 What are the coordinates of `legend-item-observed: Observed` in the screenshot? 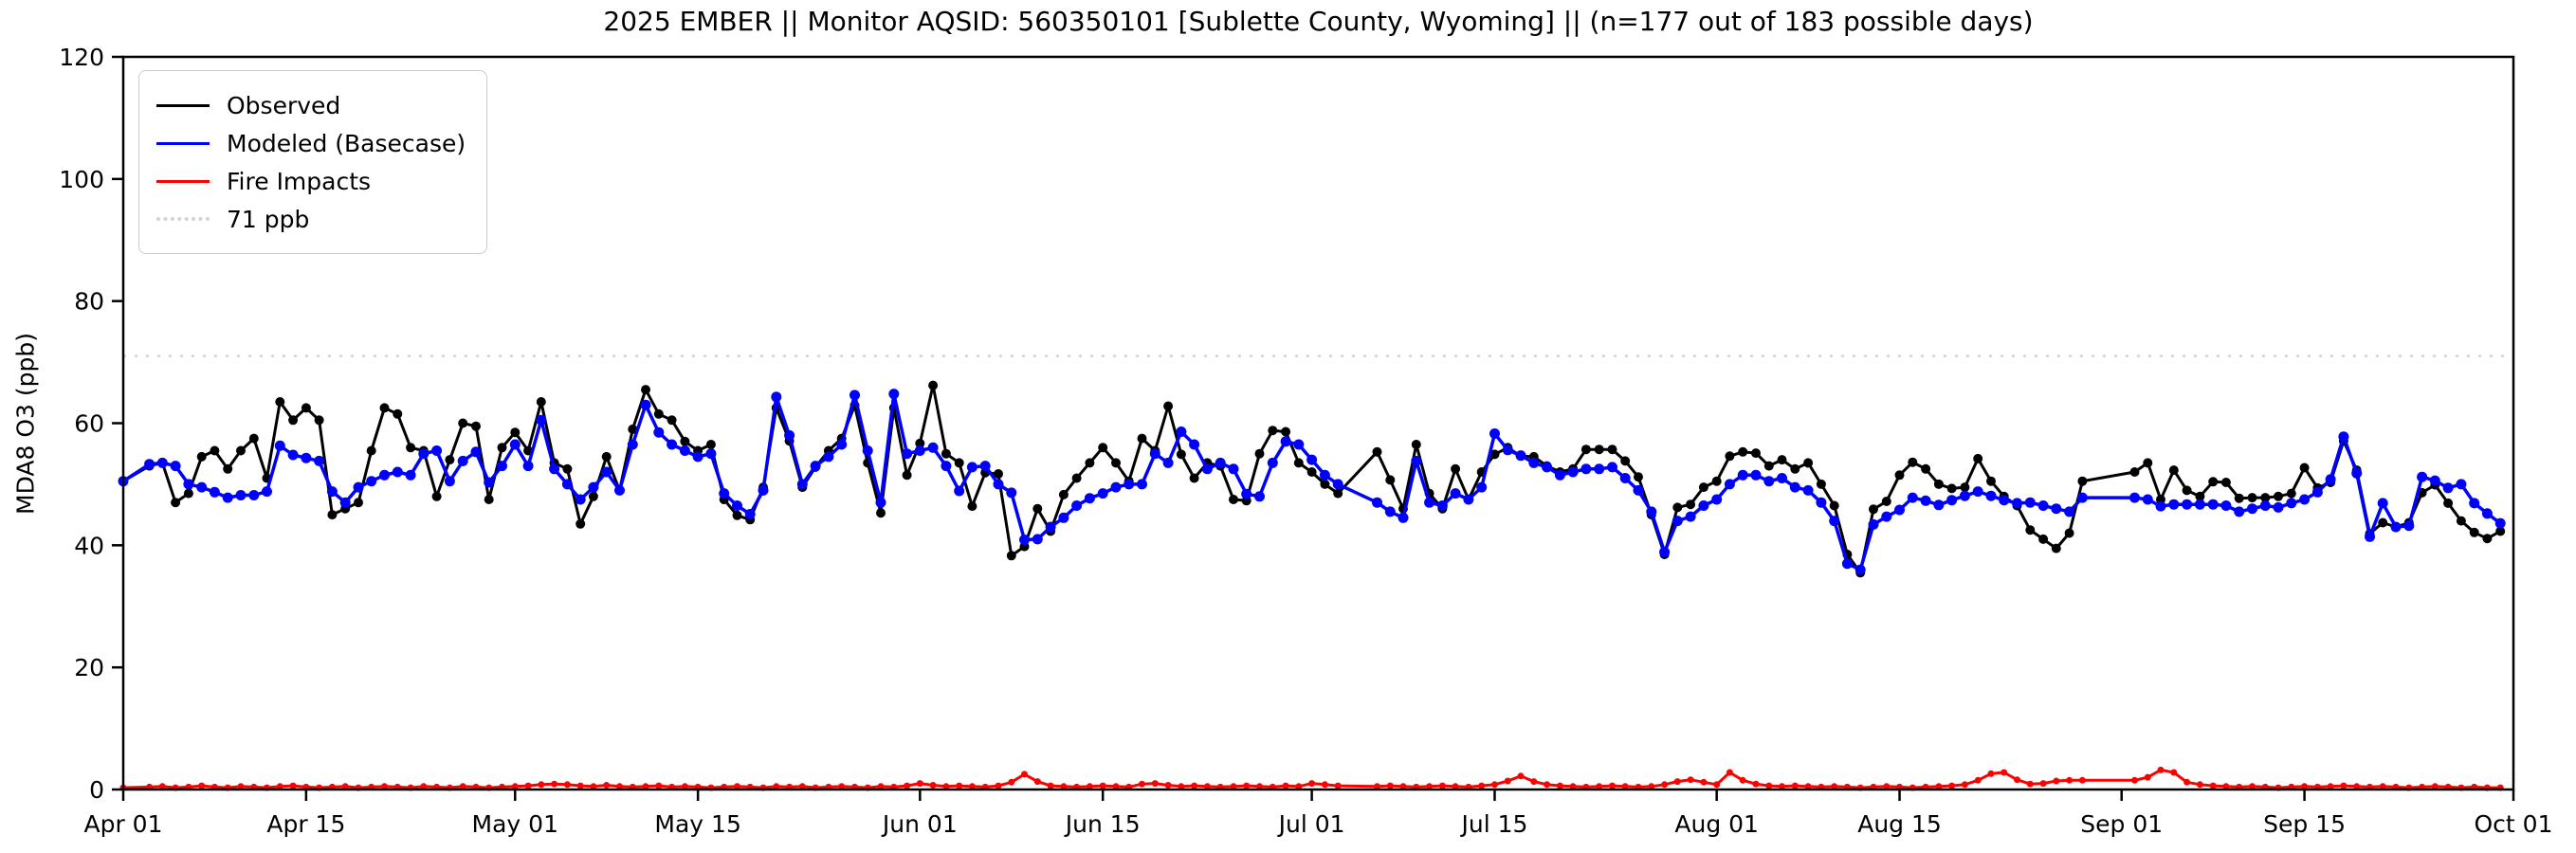 It's located at (311, 105).